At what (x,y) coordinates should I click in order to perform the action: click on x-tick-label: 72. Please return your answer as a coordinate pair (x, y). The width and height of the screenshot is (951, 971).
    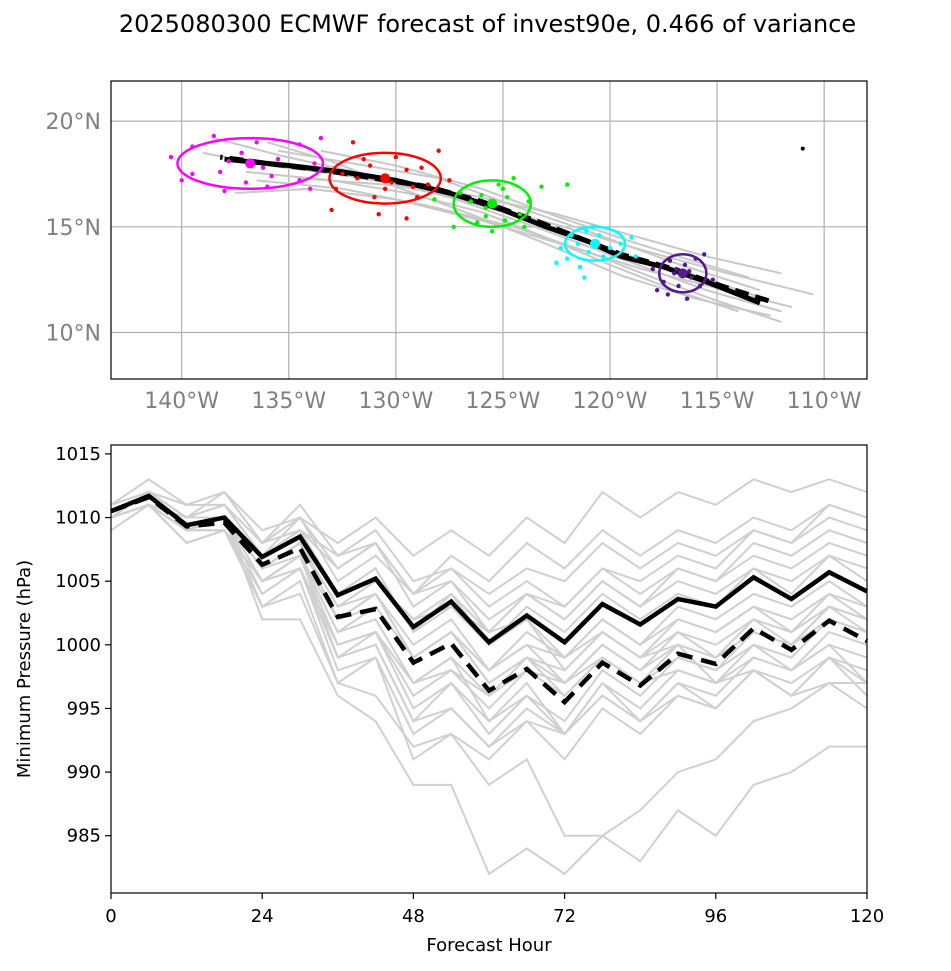
    Looking at the image, I should click on (564, 916).